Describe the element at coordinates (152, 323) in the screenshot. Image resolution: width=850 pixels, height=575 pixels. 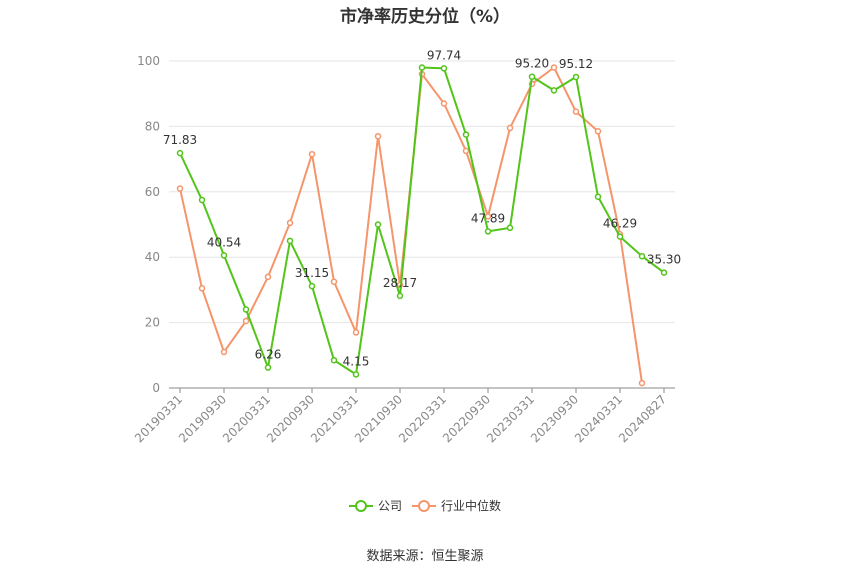
I see `y-tick-label: 20` at that location.